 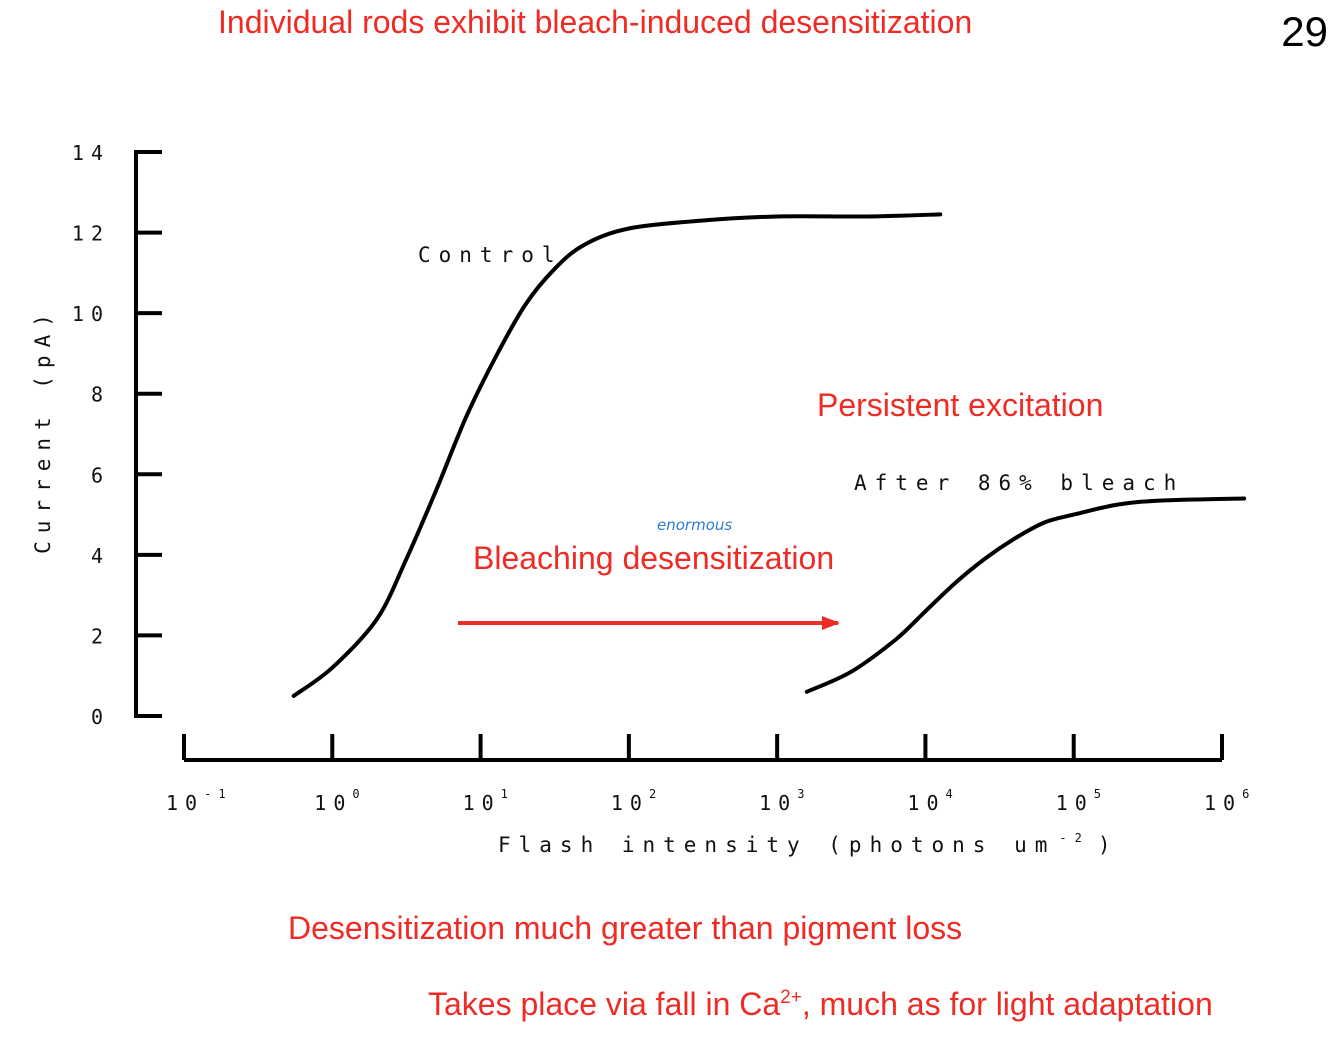 I want to click on x-tick-label: 10-1, so click(x=199, y=801).